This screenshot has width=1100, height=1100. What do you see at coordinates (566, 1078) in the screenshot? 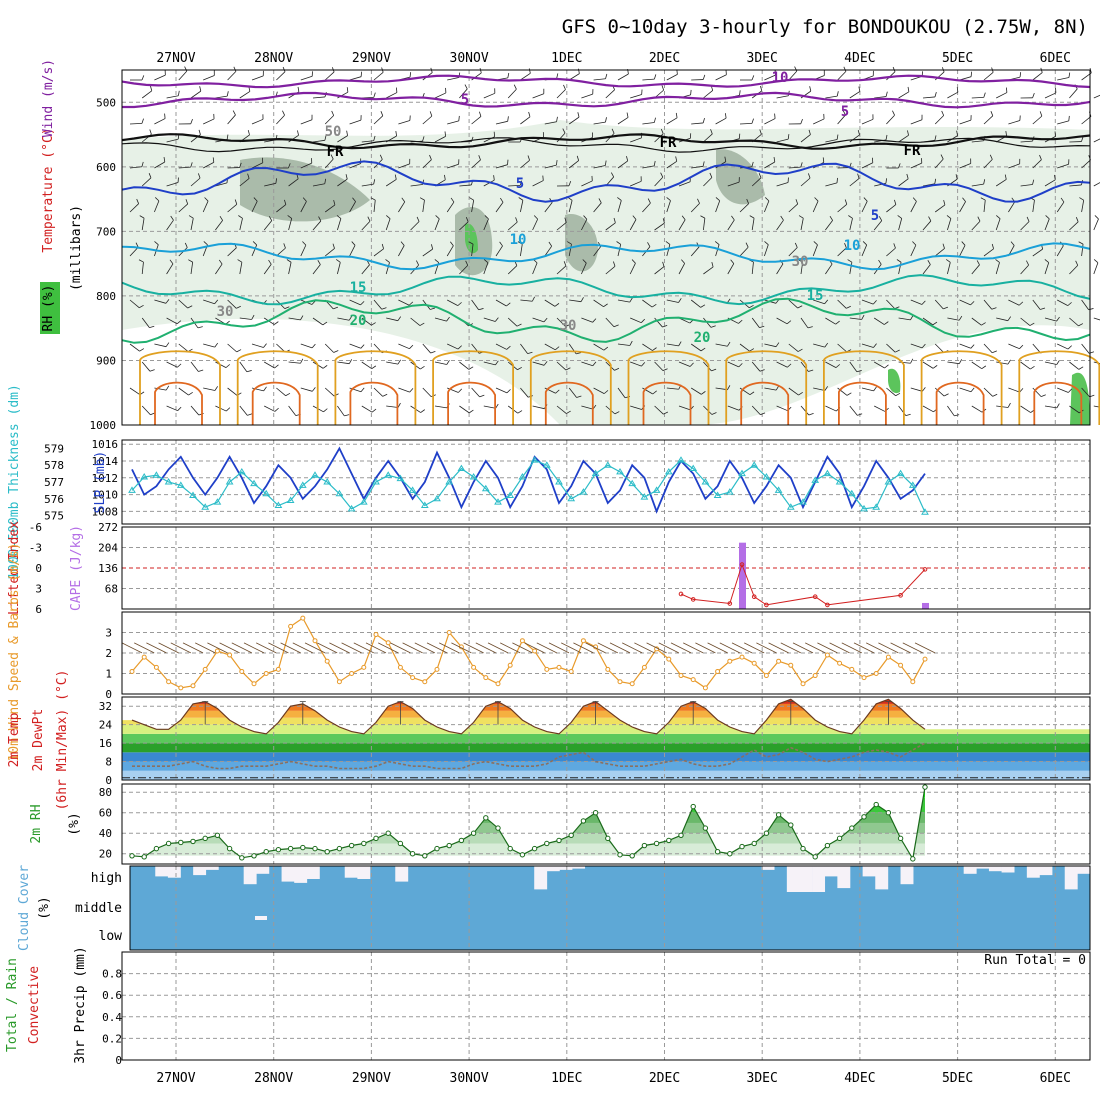
I see `date-label-bottom: 1DEC` at bounding box center [566, 1078].